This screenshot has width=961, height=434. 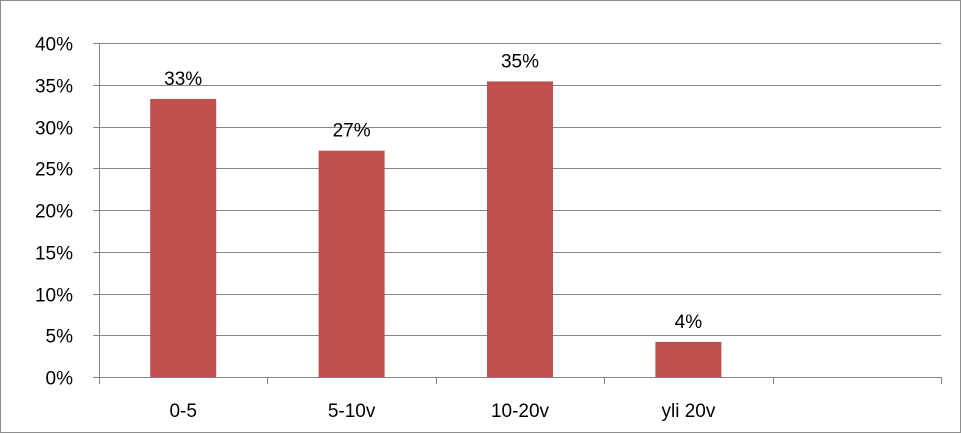 I want to click on x-category-label: yli 20v, so click(x=688, y=411).